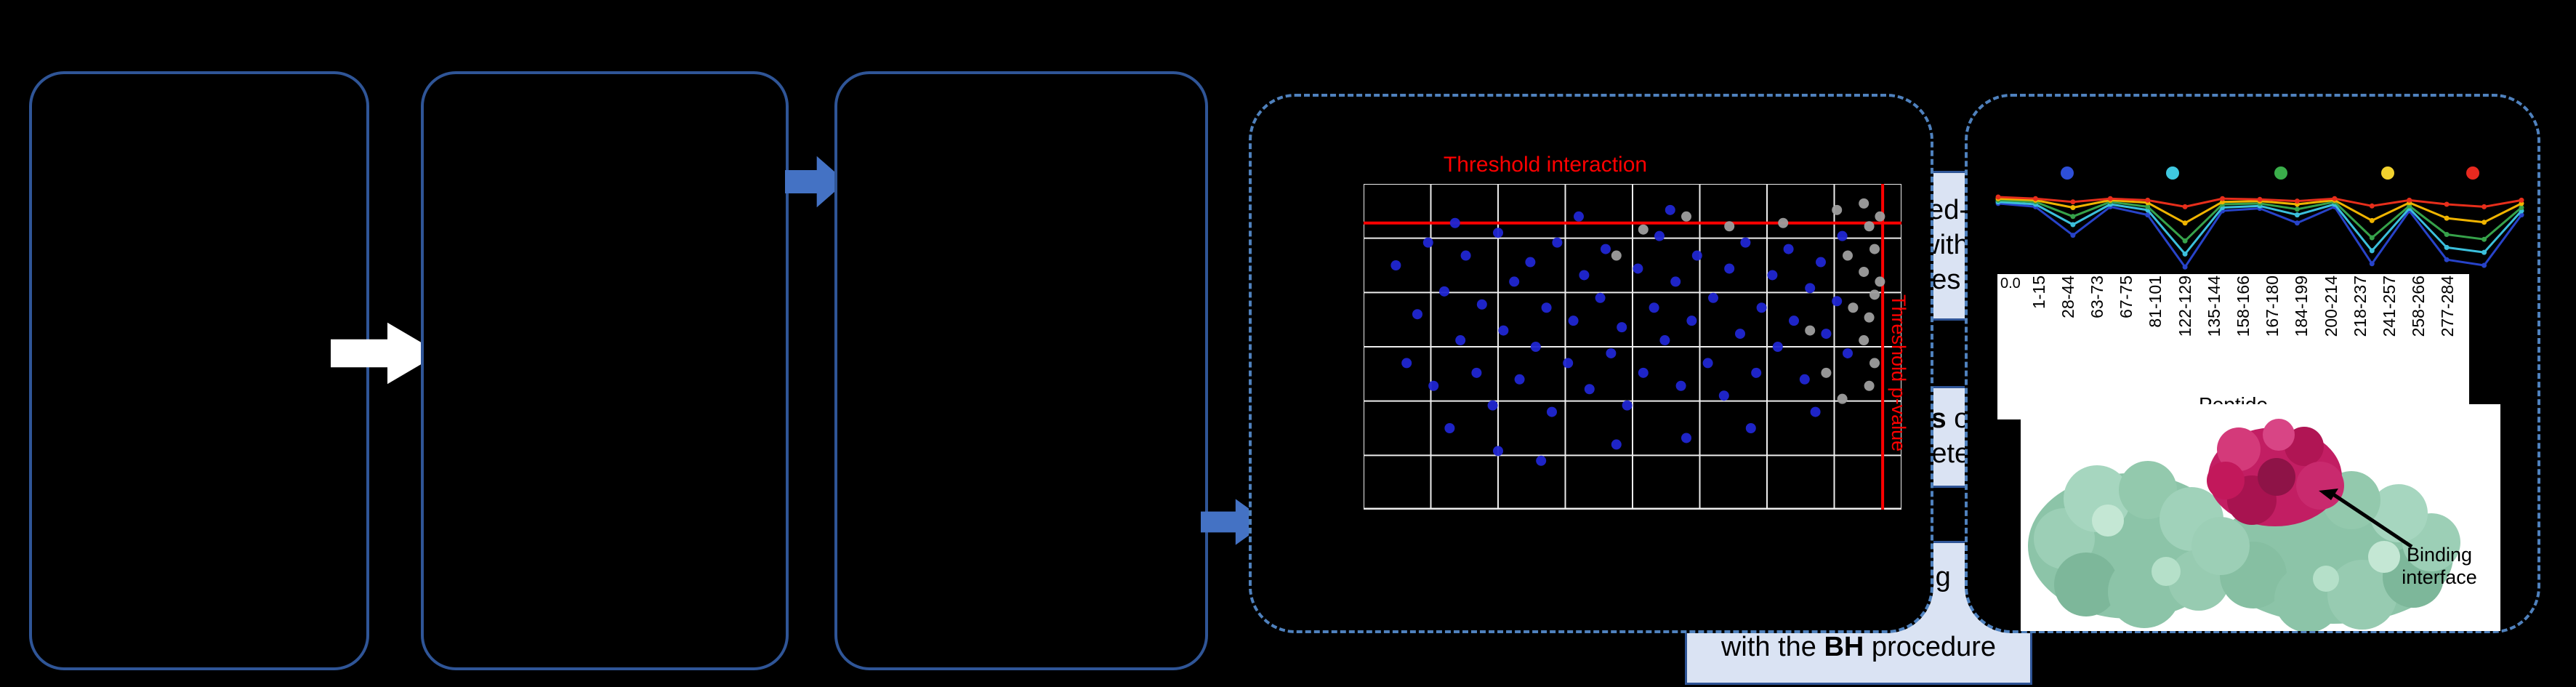 The image size is (2576, 687). I want to click on volcano-plot, so click(1632, 347).